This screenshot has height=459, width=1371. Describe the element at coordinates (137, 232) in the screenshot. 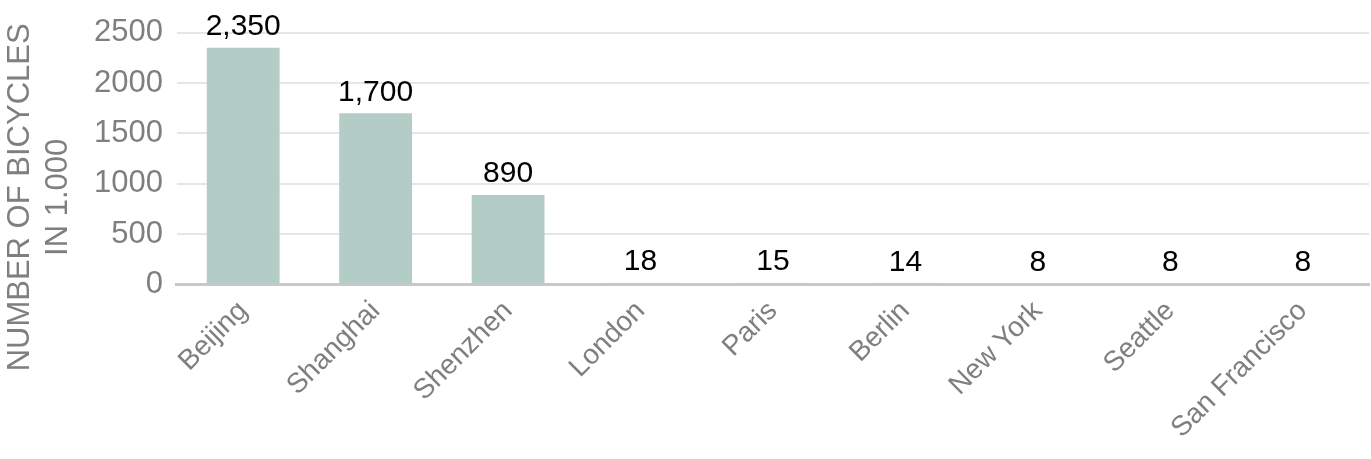

I see `y-tick-label: 500` at that location.